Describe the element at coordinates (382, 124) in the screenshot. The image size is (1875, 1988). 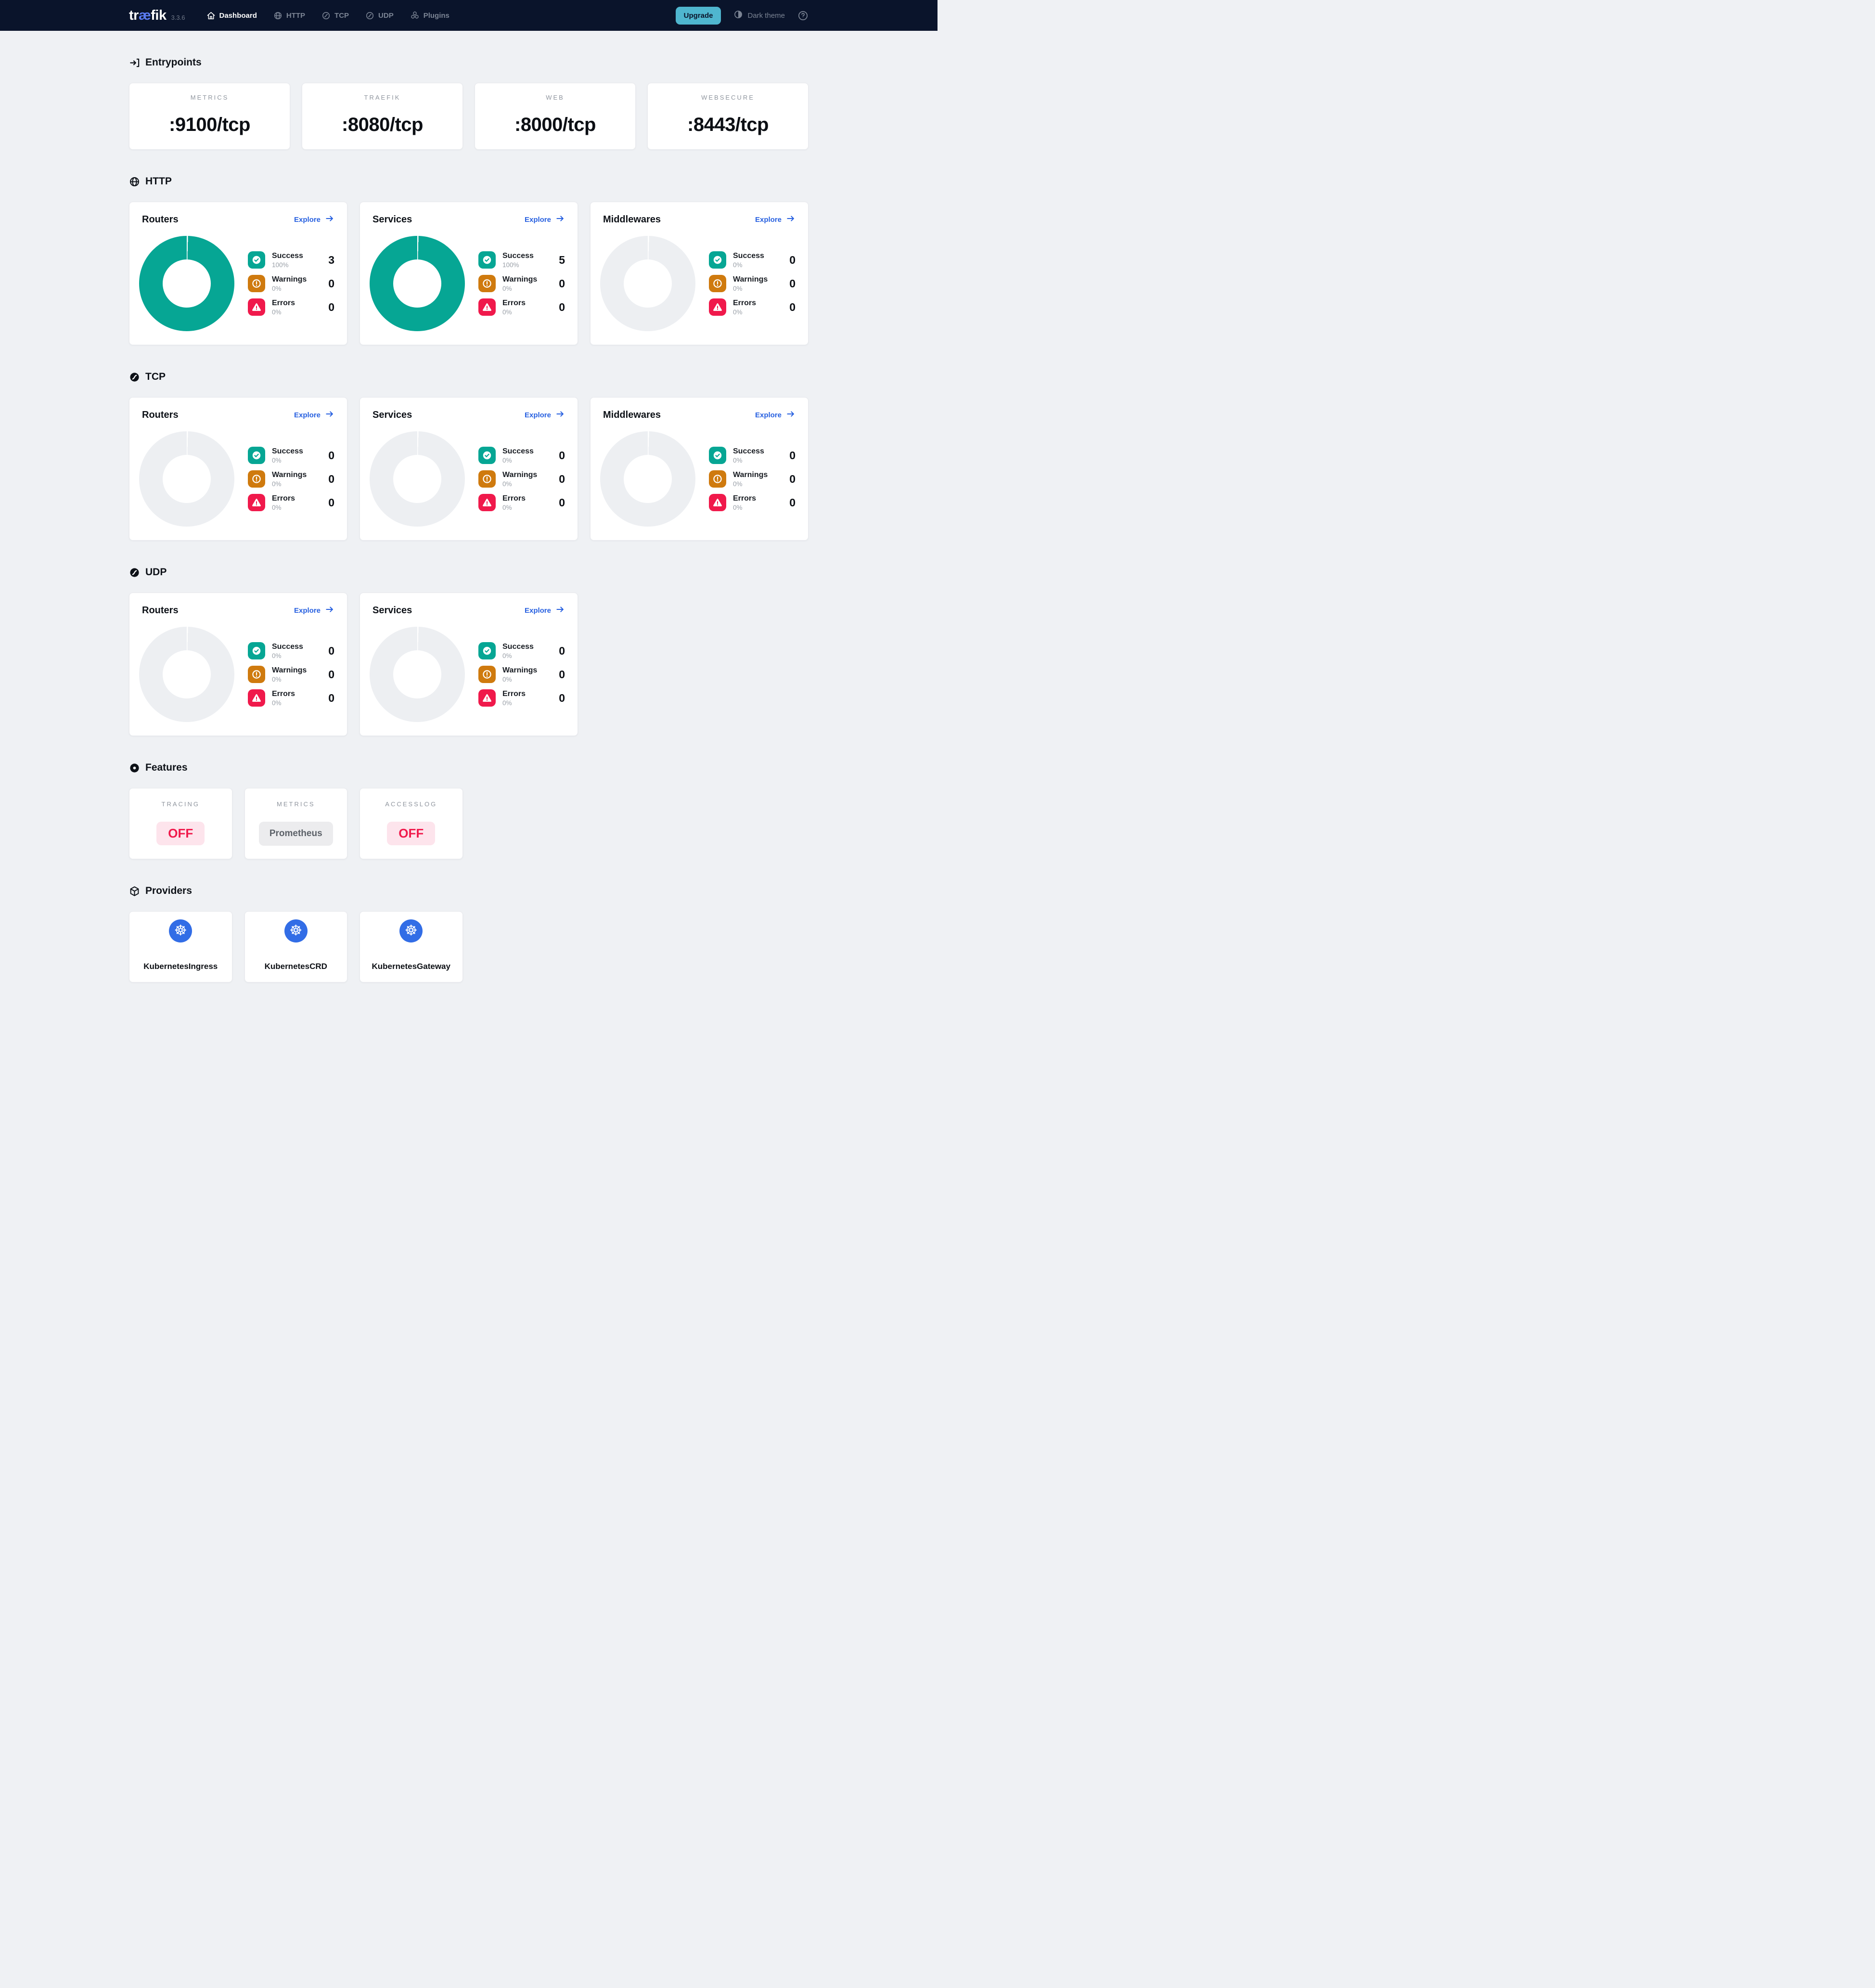
I see `entrypoint-value: :8080/tcp` at that location.